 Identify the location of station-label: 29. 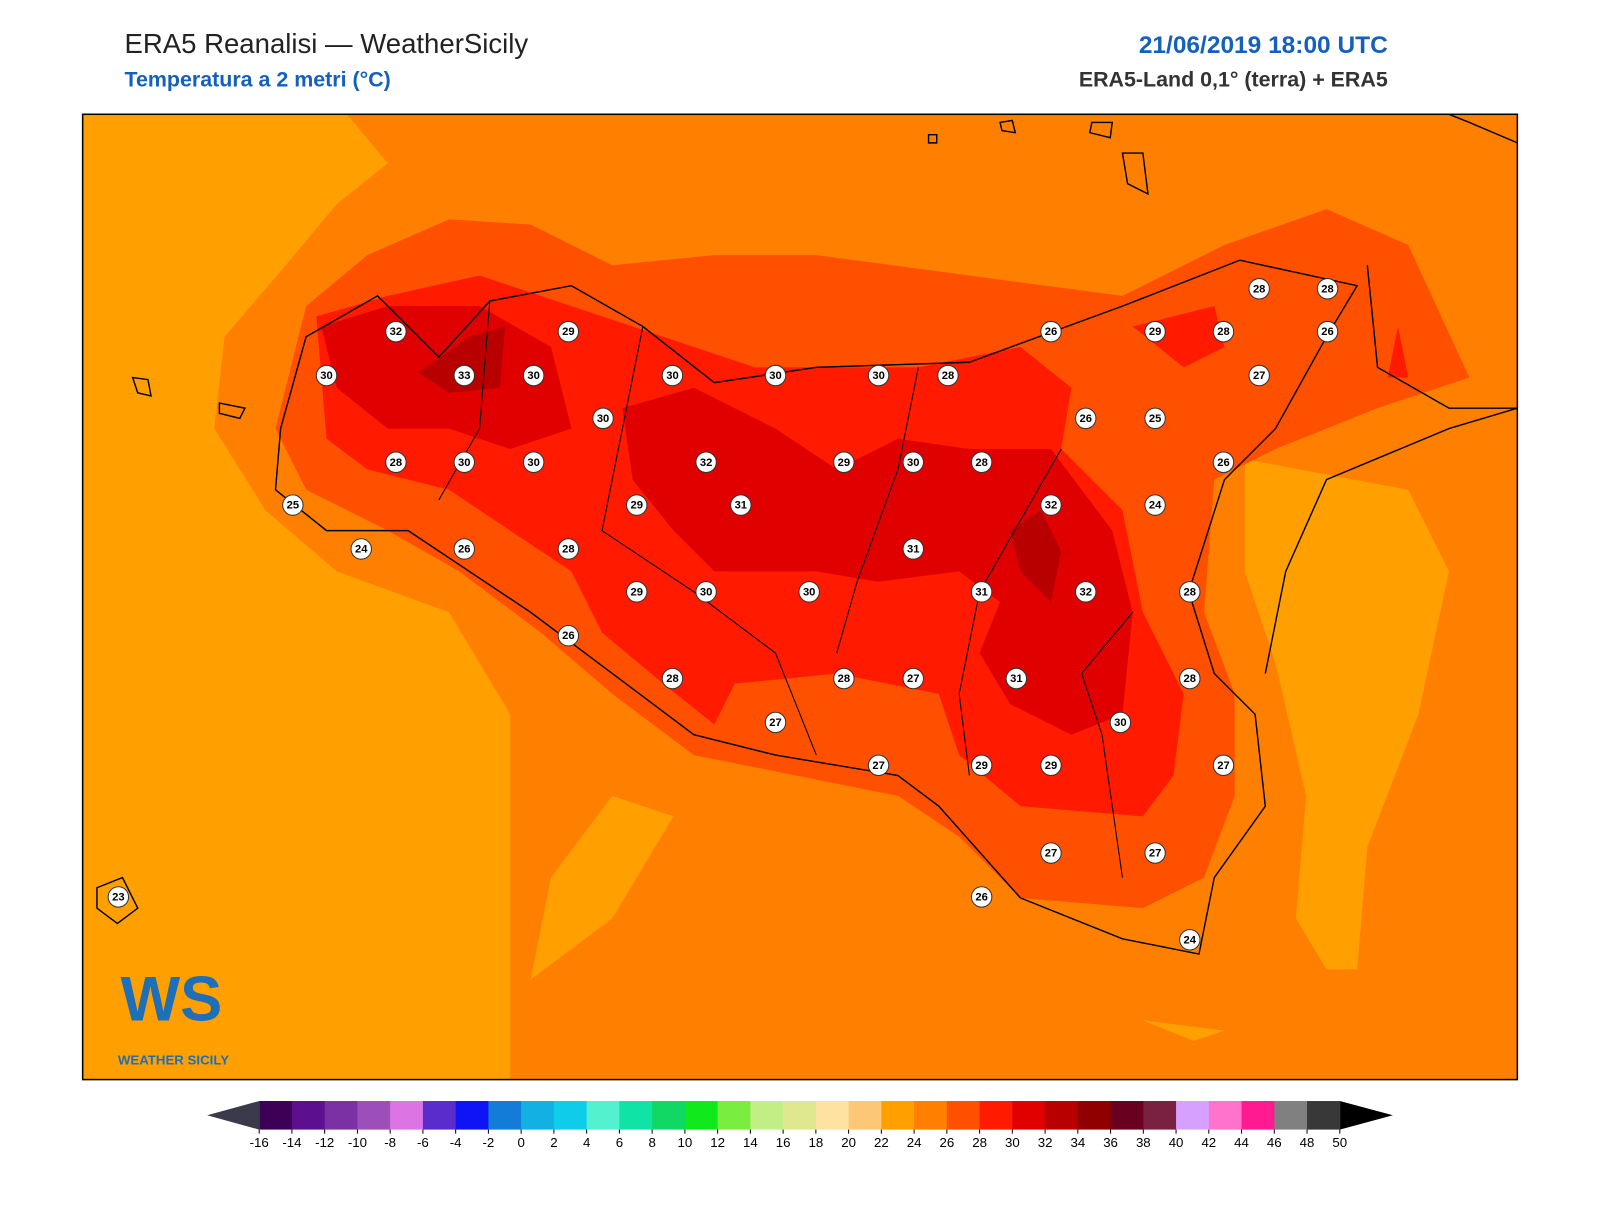
(568, 332).